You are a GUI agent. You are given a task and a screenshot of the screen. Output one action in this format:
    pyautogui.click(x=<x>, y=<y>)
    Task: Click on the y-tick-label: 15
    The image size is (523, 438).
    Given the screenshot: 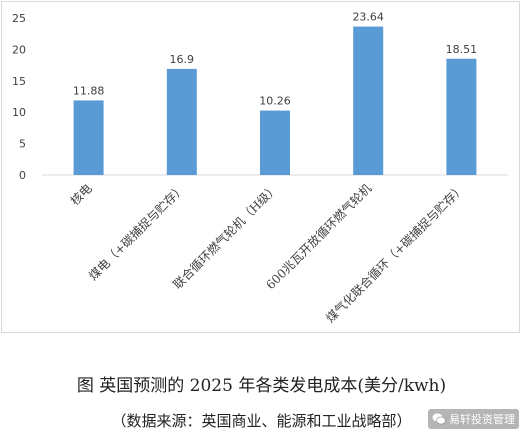 What is the action you would take?
    pyautogui.click(x=19, y=81)
    